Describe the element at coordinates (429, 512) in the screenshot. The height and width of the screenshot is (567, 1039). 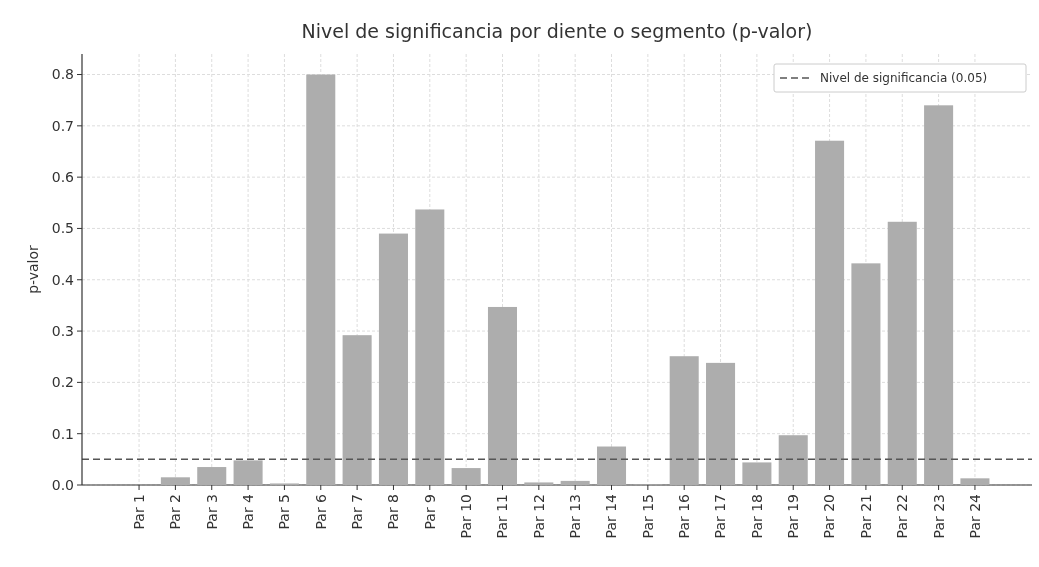
I see `x-tick-label: Par 9` at that location.